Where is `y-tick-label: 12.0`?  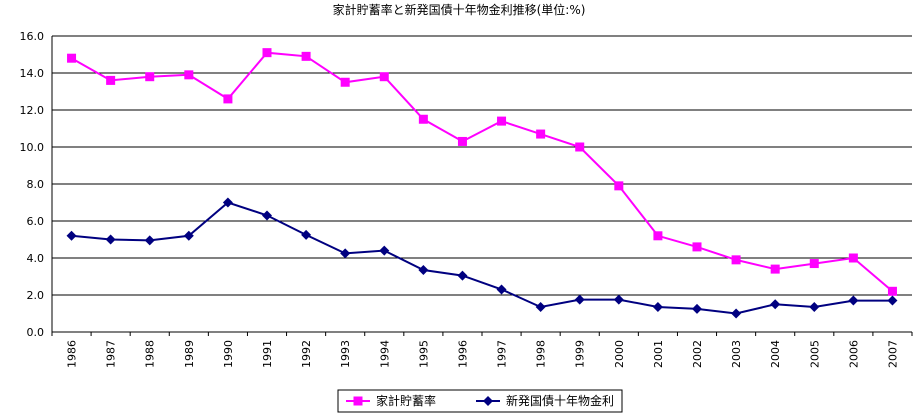 y-tick-label: 12.0 is located at coordinates (32, 110).